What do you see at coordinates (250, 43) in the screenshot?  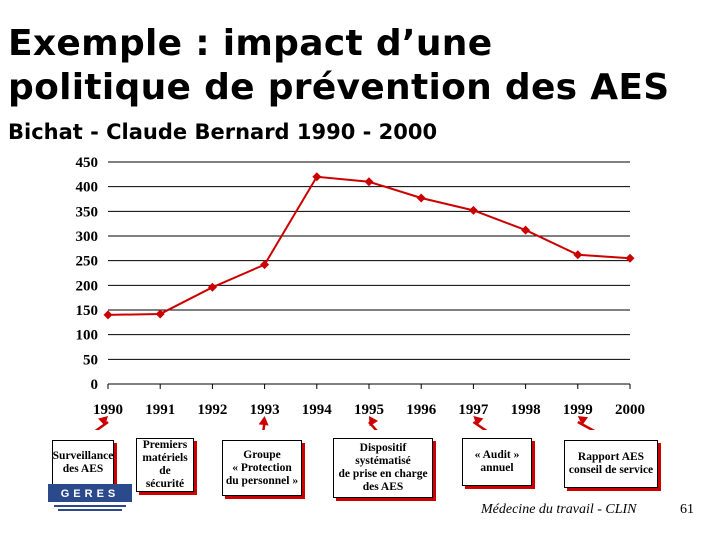 I see `title-line-1: Exemple : impact d’une` at bounding box center [250, 43].